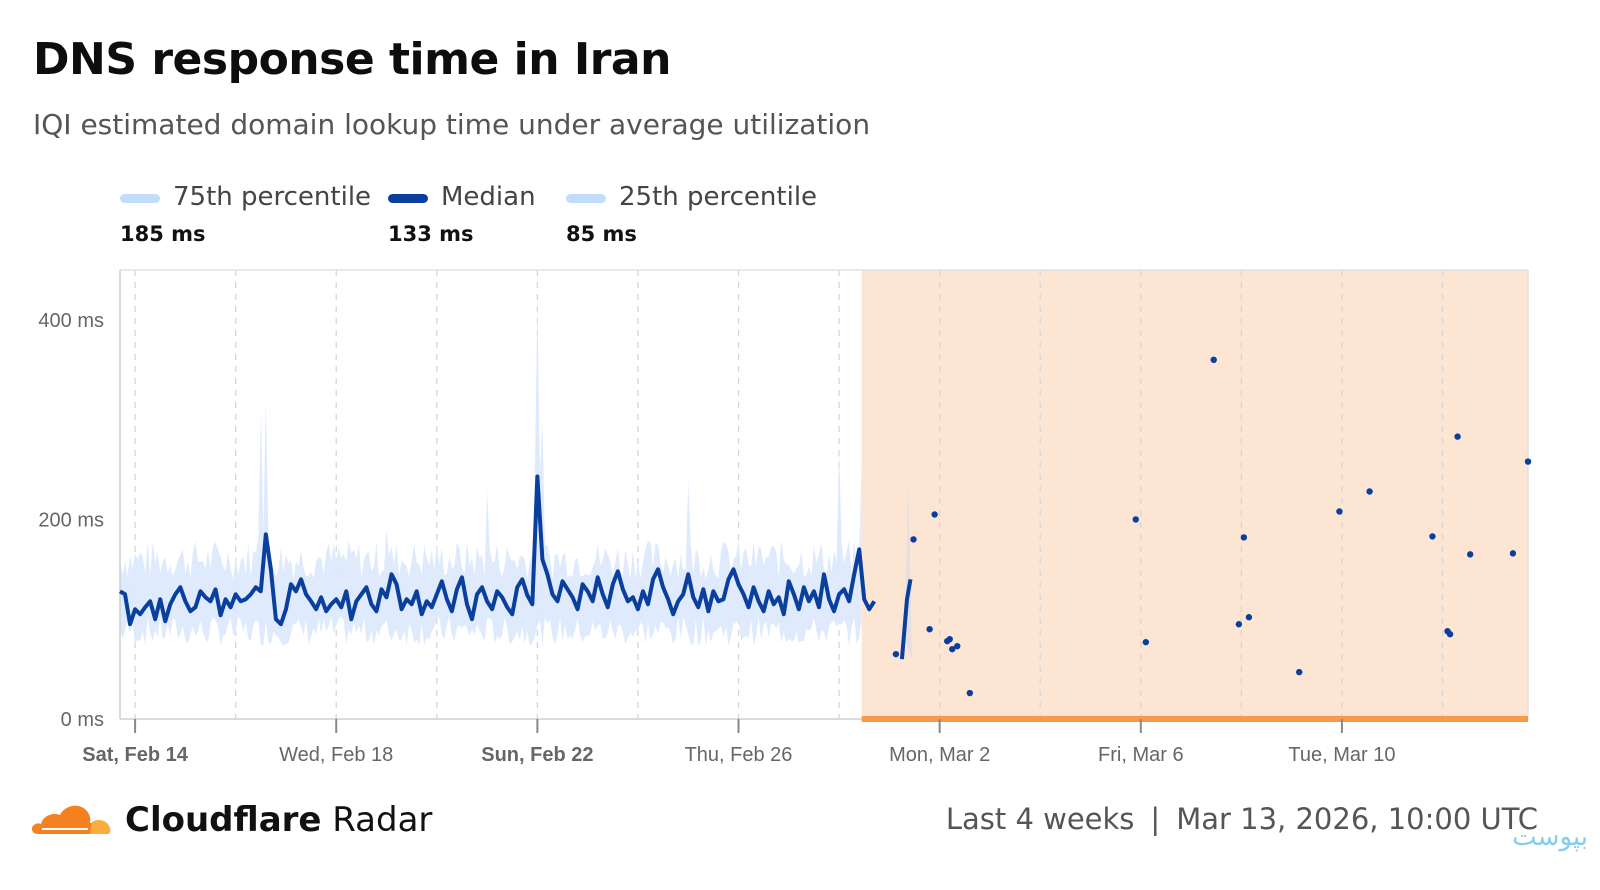  I want to click on y-tick-label: 0 ms, so click(82, 720).